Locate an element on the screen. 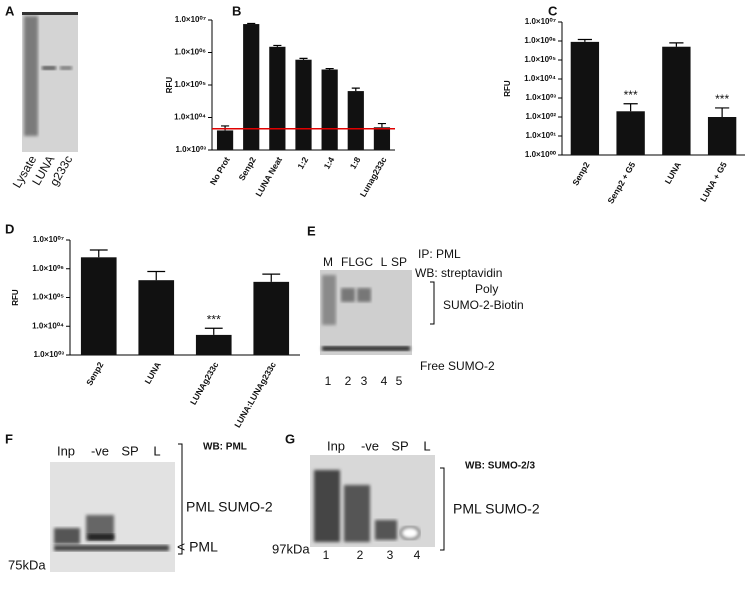  lane-label: GC is located at coordinates (364, 262).